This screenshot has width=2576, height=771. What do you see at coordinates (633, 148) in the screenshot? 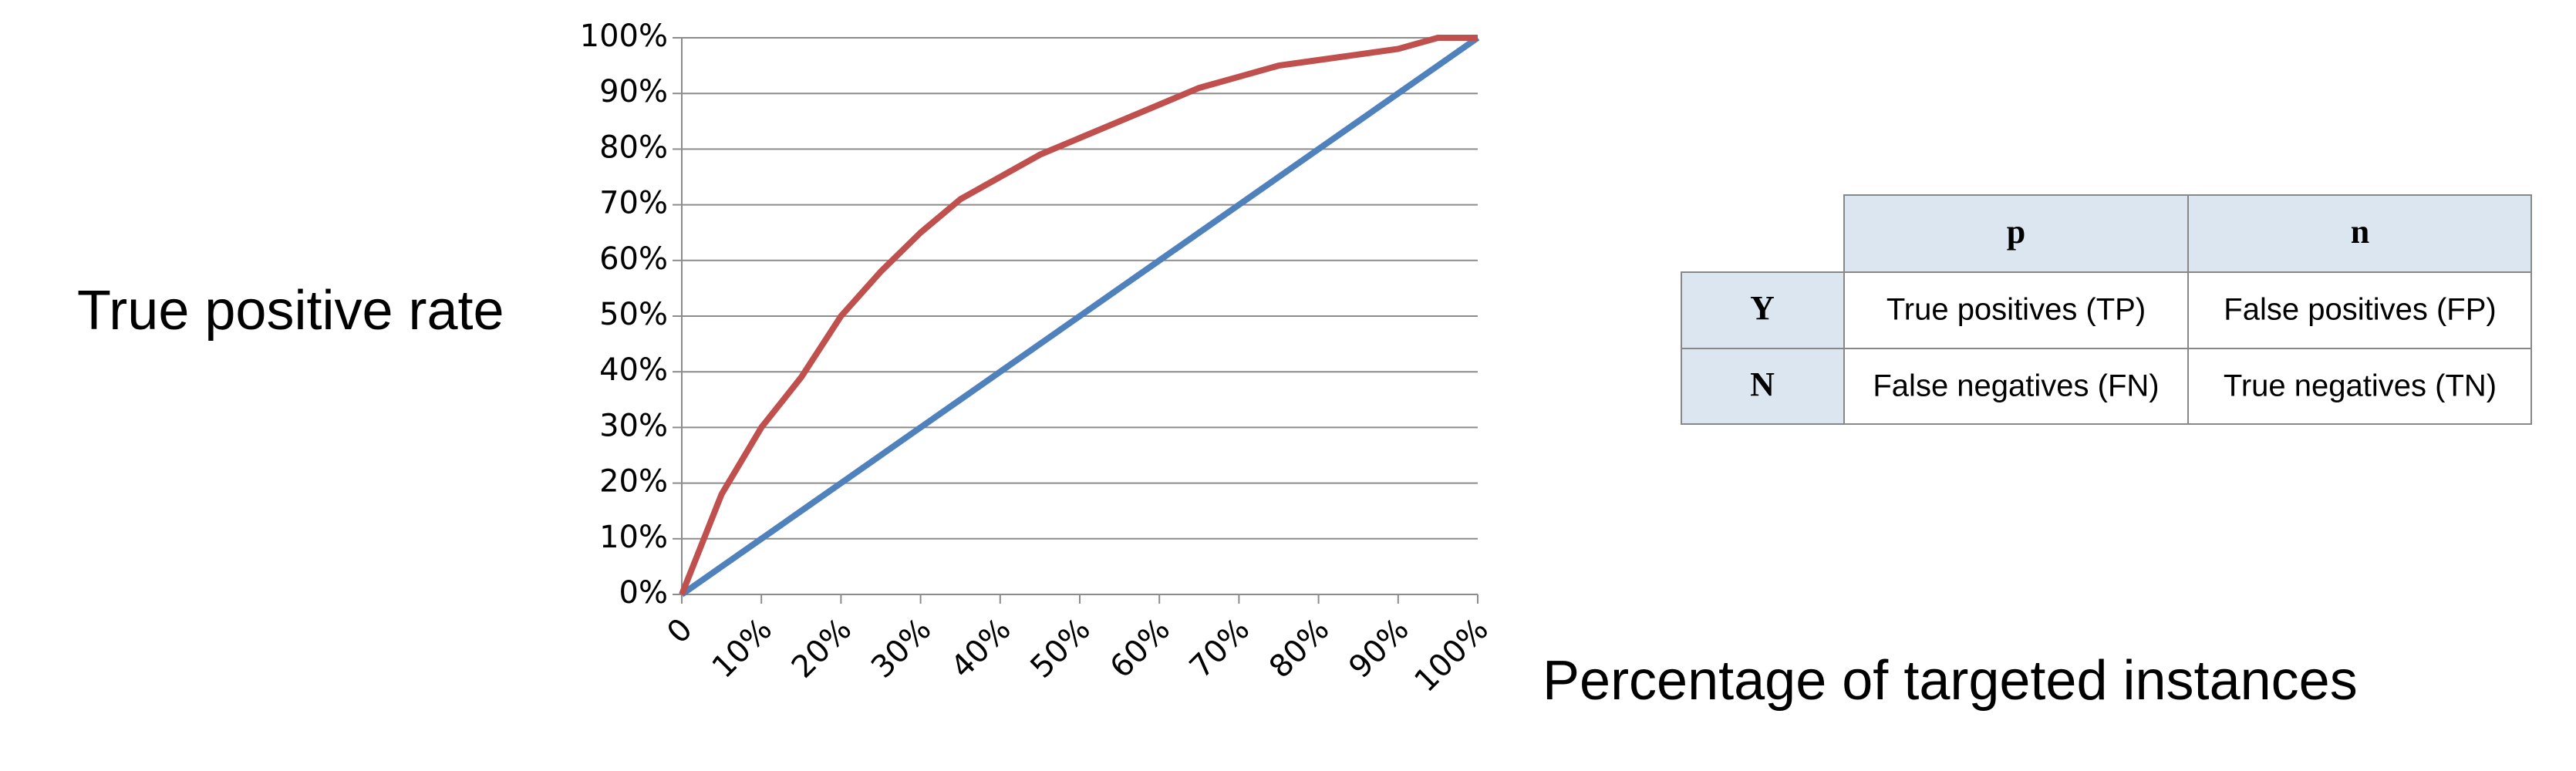
I see `y-tick-label: 80%` at bounding box center [633, 148].